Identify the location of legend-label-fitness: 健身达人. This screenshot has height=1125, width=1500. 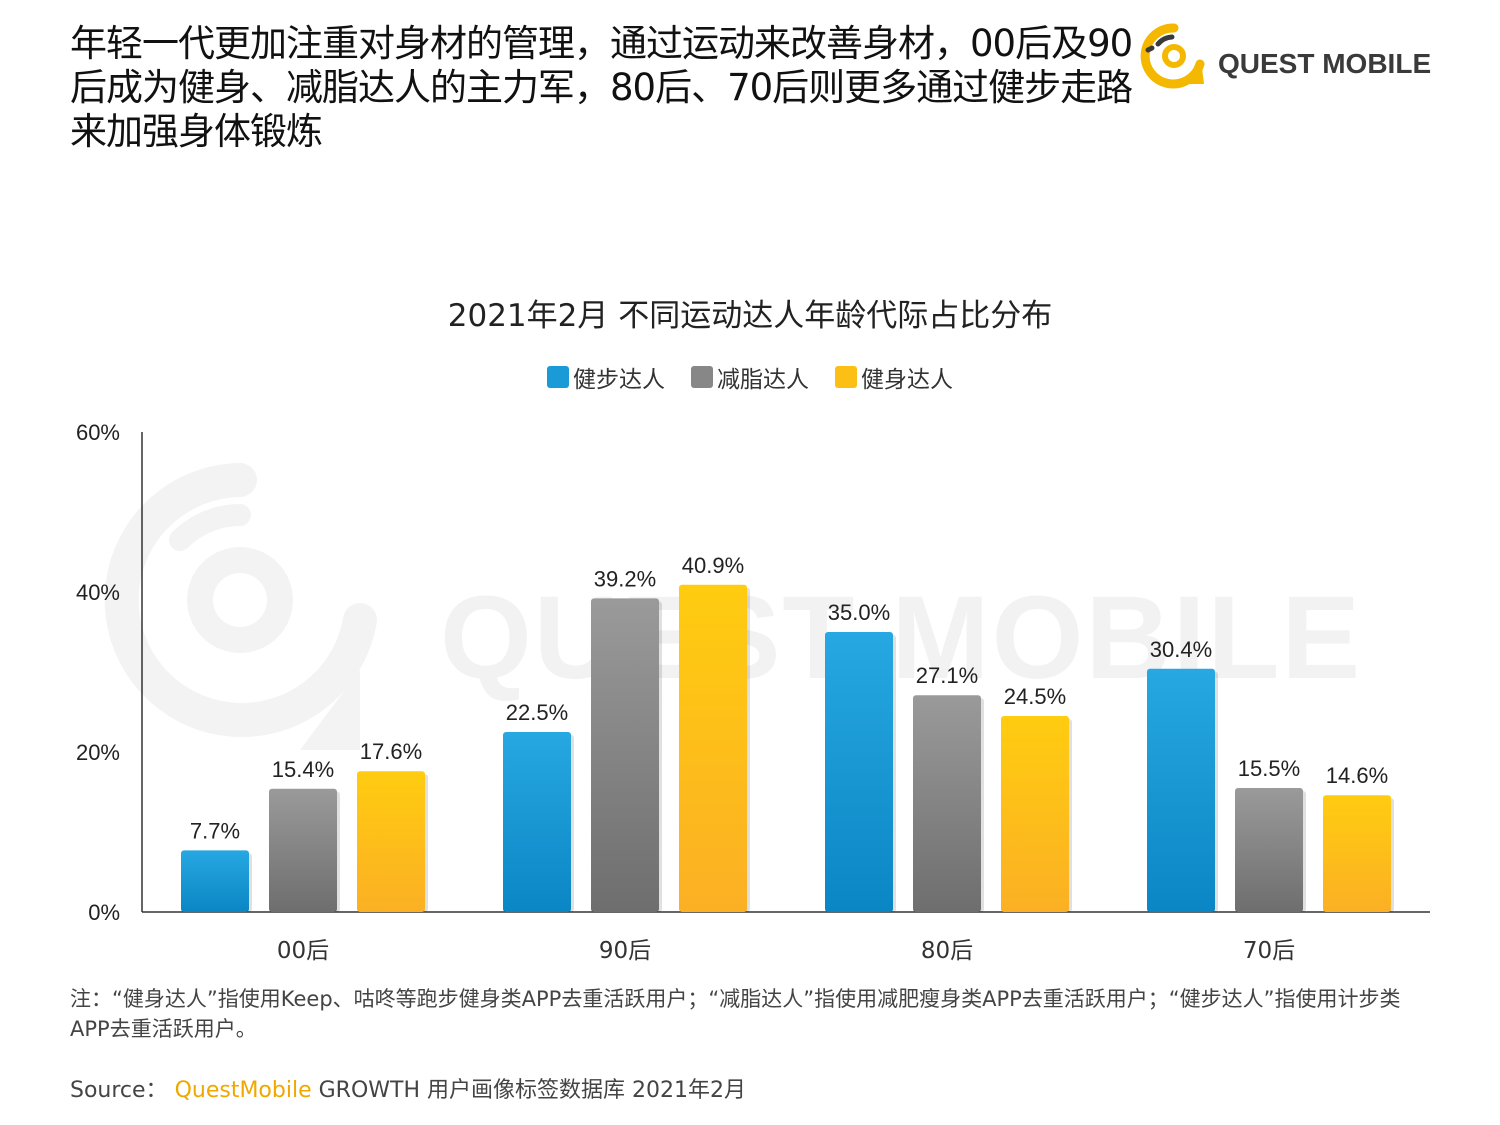
(907, 380).